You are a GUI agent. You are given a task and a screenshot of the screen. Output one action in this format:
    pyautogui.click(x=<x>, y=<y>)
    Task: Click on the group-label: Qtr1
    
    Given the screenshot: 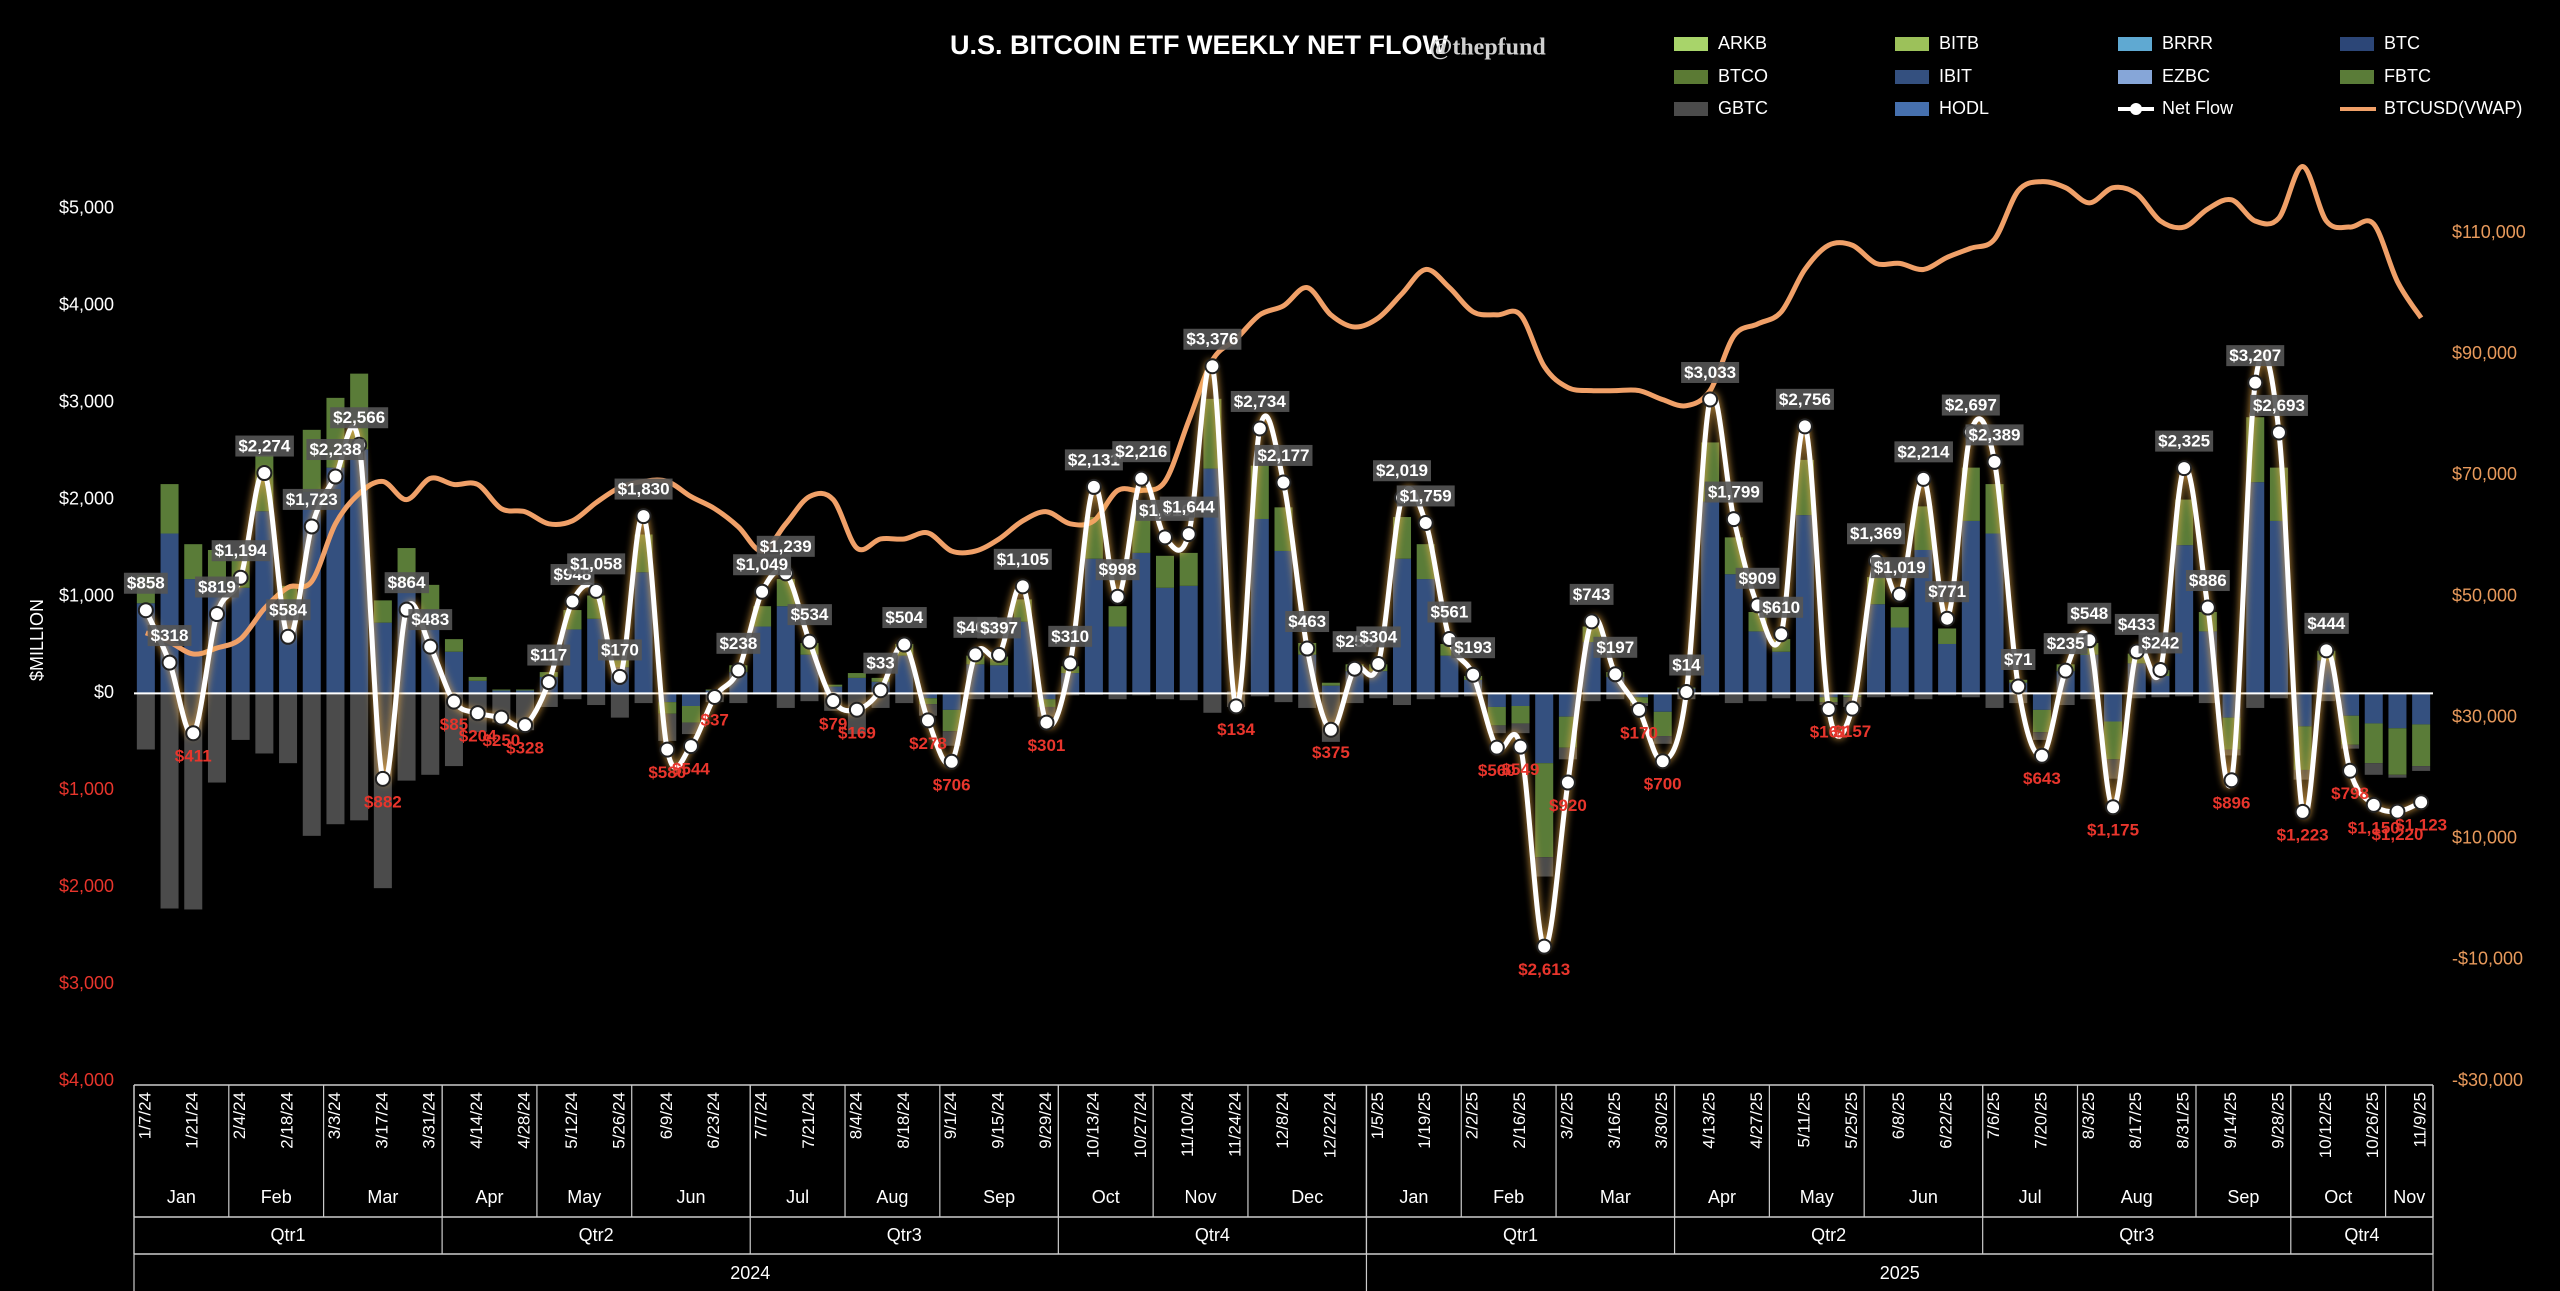 What is the action you would take?
    pyautogui.click(x=1520, y=1235)
    